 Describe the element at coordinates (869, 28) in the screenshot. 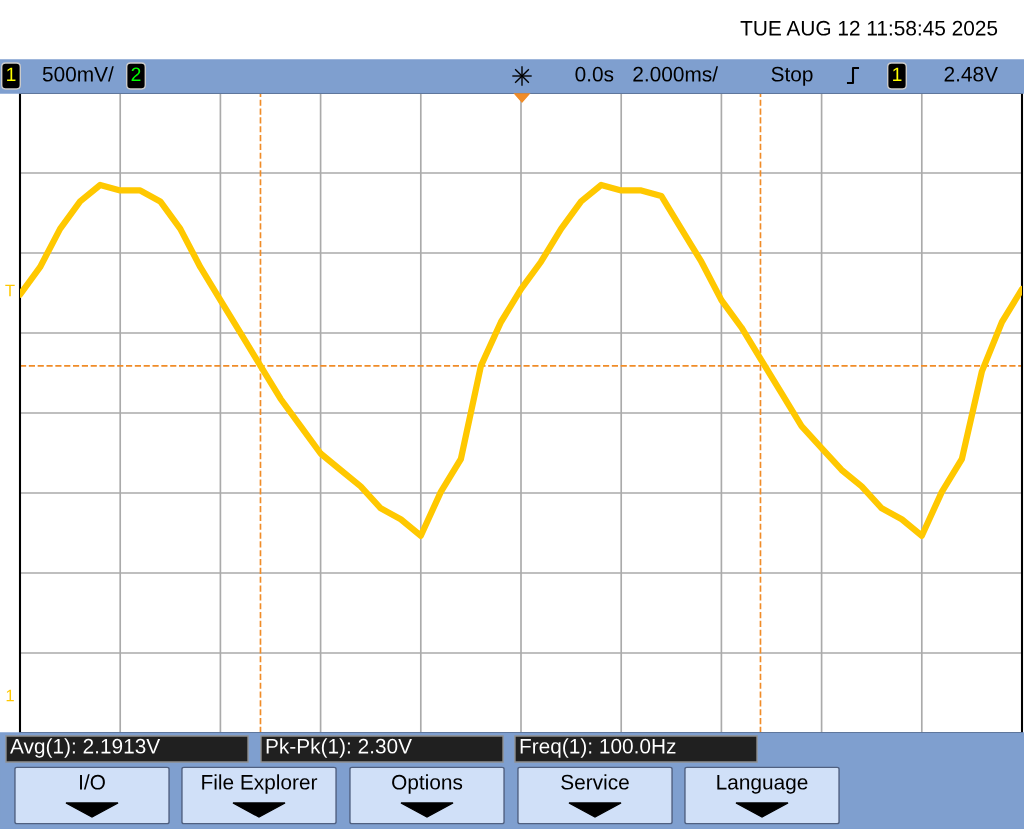

I see `text: TUE AUG 12 11:58:45 2025` at that location.